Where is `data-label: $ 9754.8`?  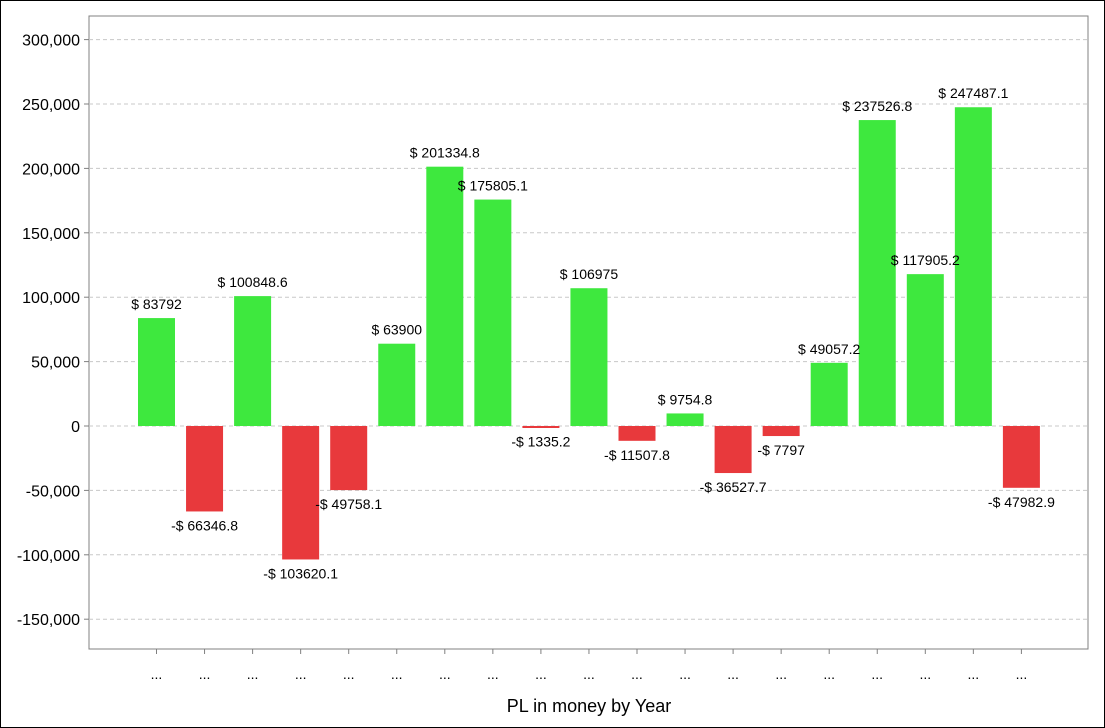
data-label: $ 9754.8 is located at coordinates (685, 399).